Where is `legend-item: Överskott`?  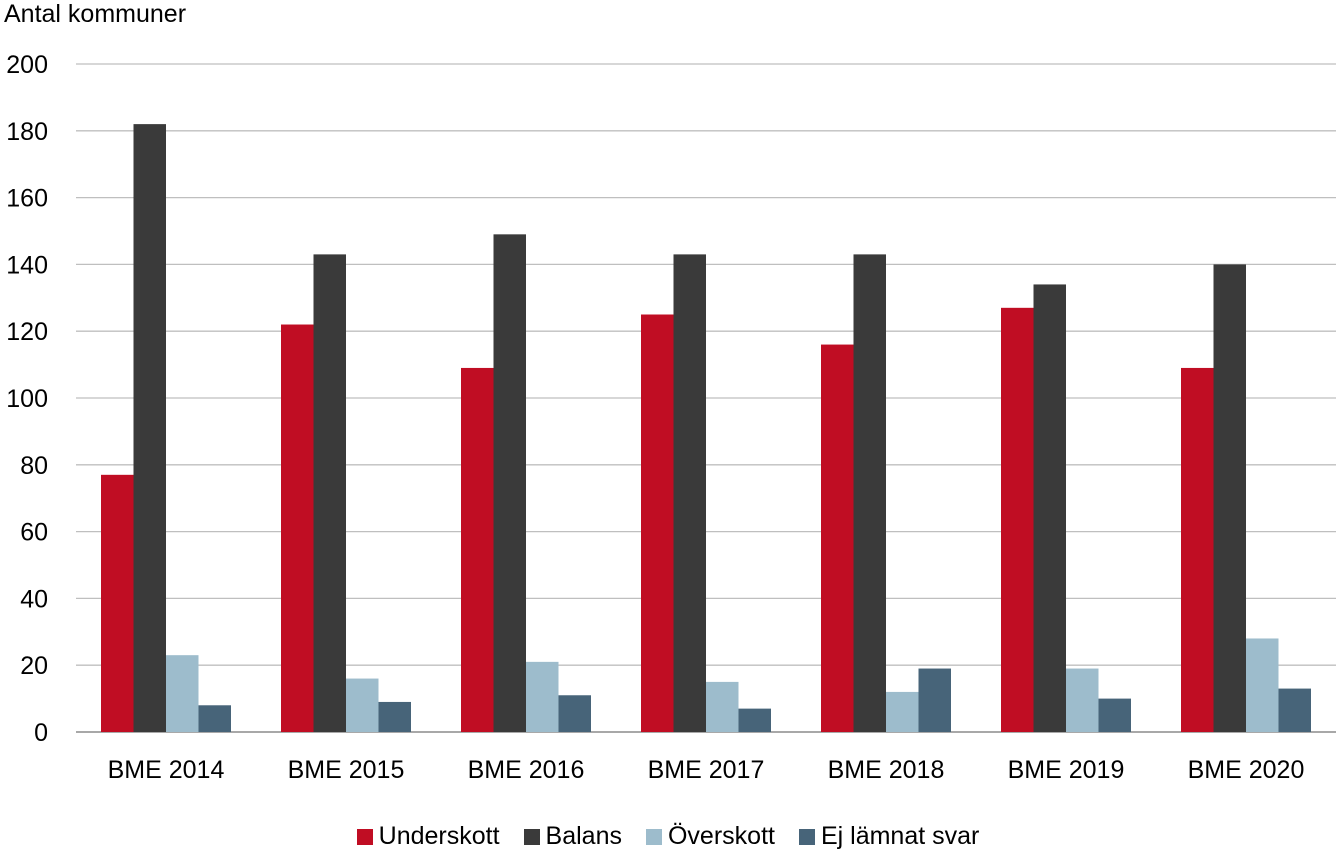
legend-item: Överskott is located at coordinates (710, 836).